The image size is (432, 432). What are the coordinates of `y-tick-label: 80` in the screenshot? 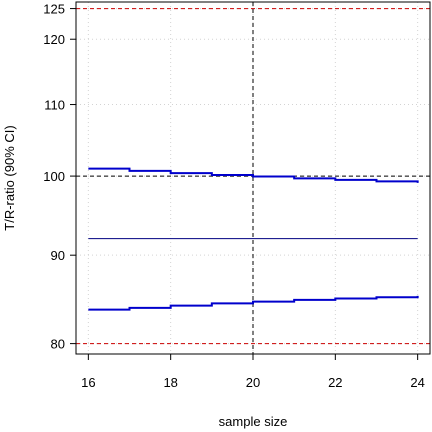 It's located at (58, 344).